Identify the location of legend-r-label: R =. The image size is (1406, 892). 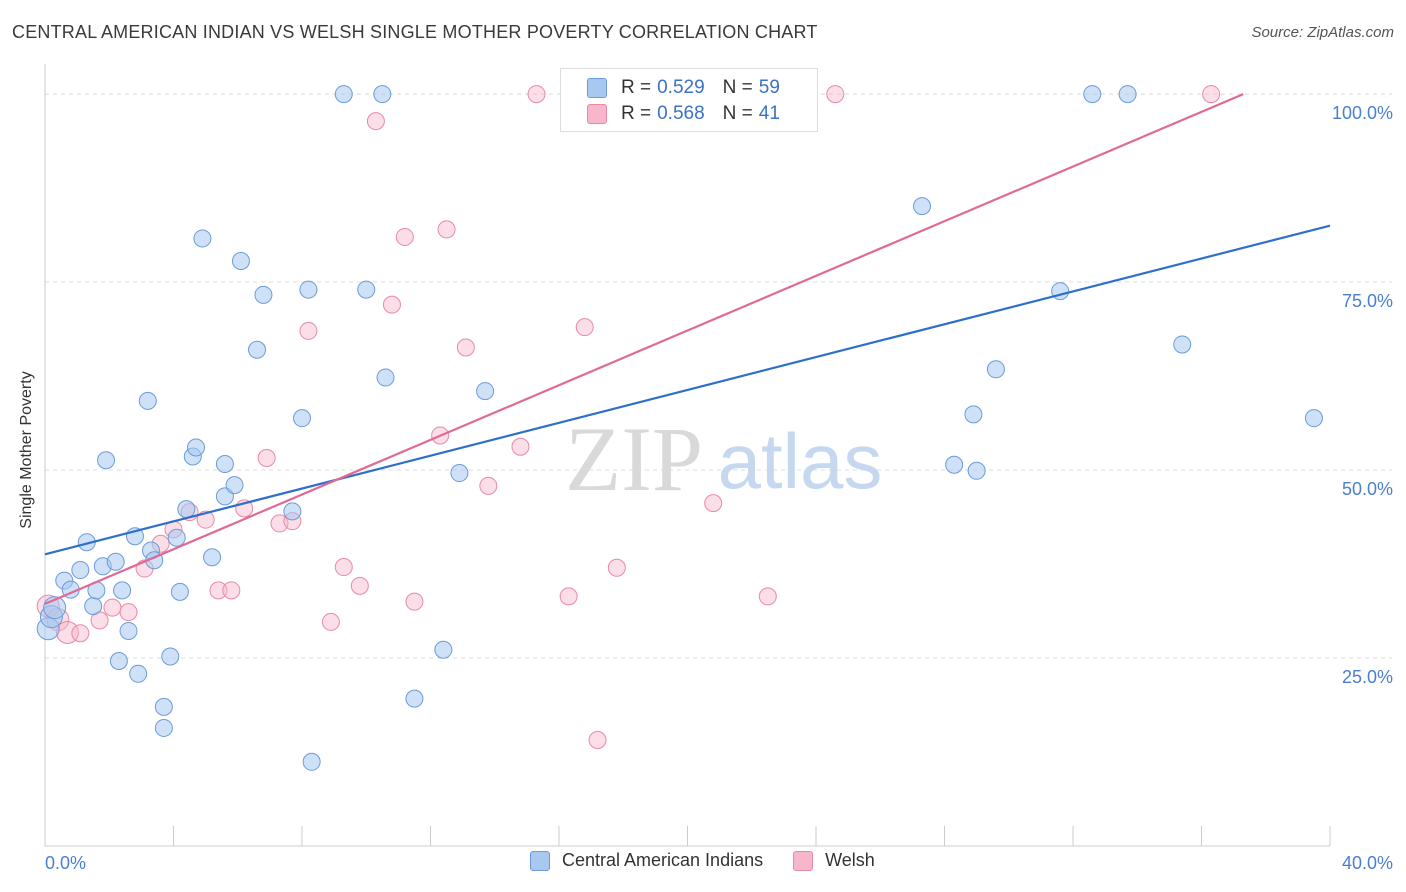
(636, 87).